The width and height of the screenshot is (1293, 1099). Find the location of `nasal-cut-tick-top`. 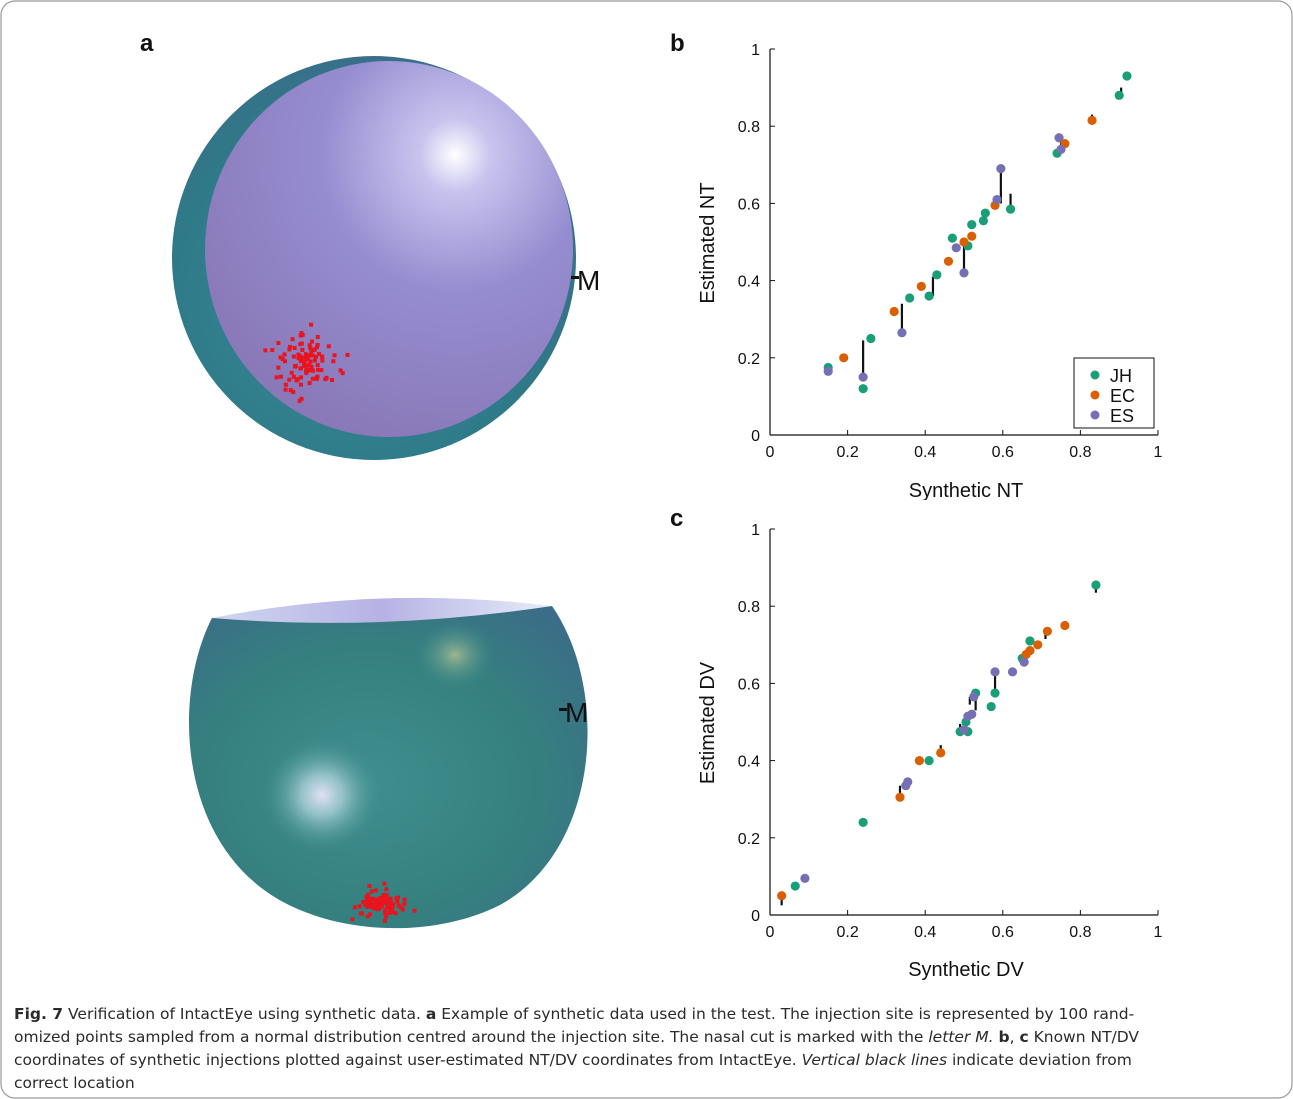

nasal-cut-tick-top is located at coordinates (575, 277).